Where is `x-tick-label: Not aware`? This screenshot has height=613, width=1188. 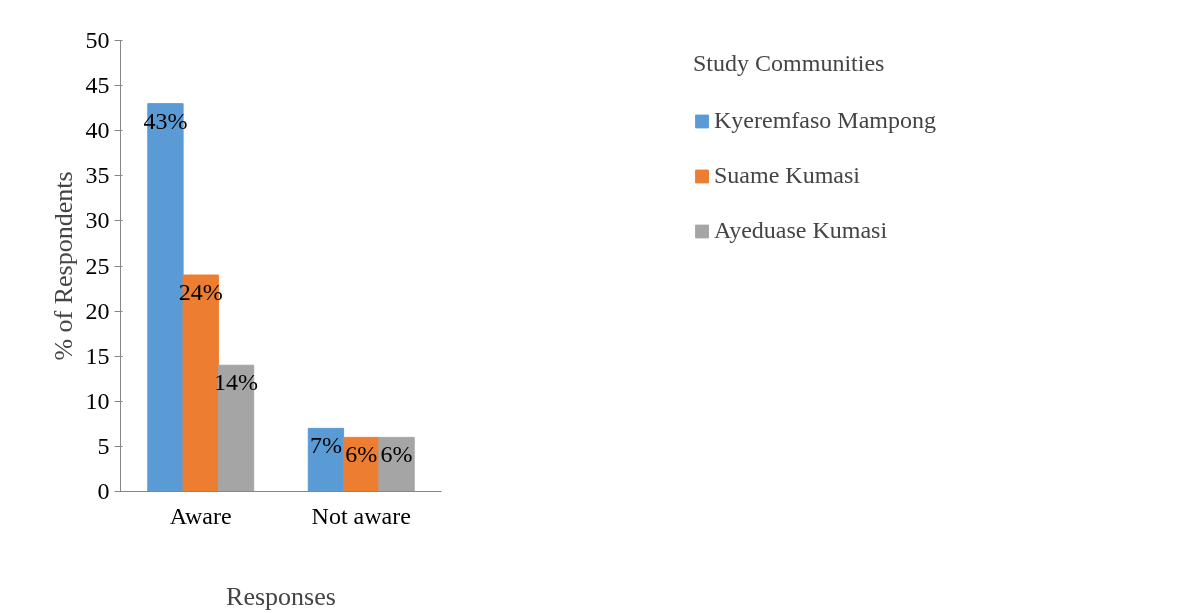
x-tick-label: Not aware is located at coordinates (361, 515).